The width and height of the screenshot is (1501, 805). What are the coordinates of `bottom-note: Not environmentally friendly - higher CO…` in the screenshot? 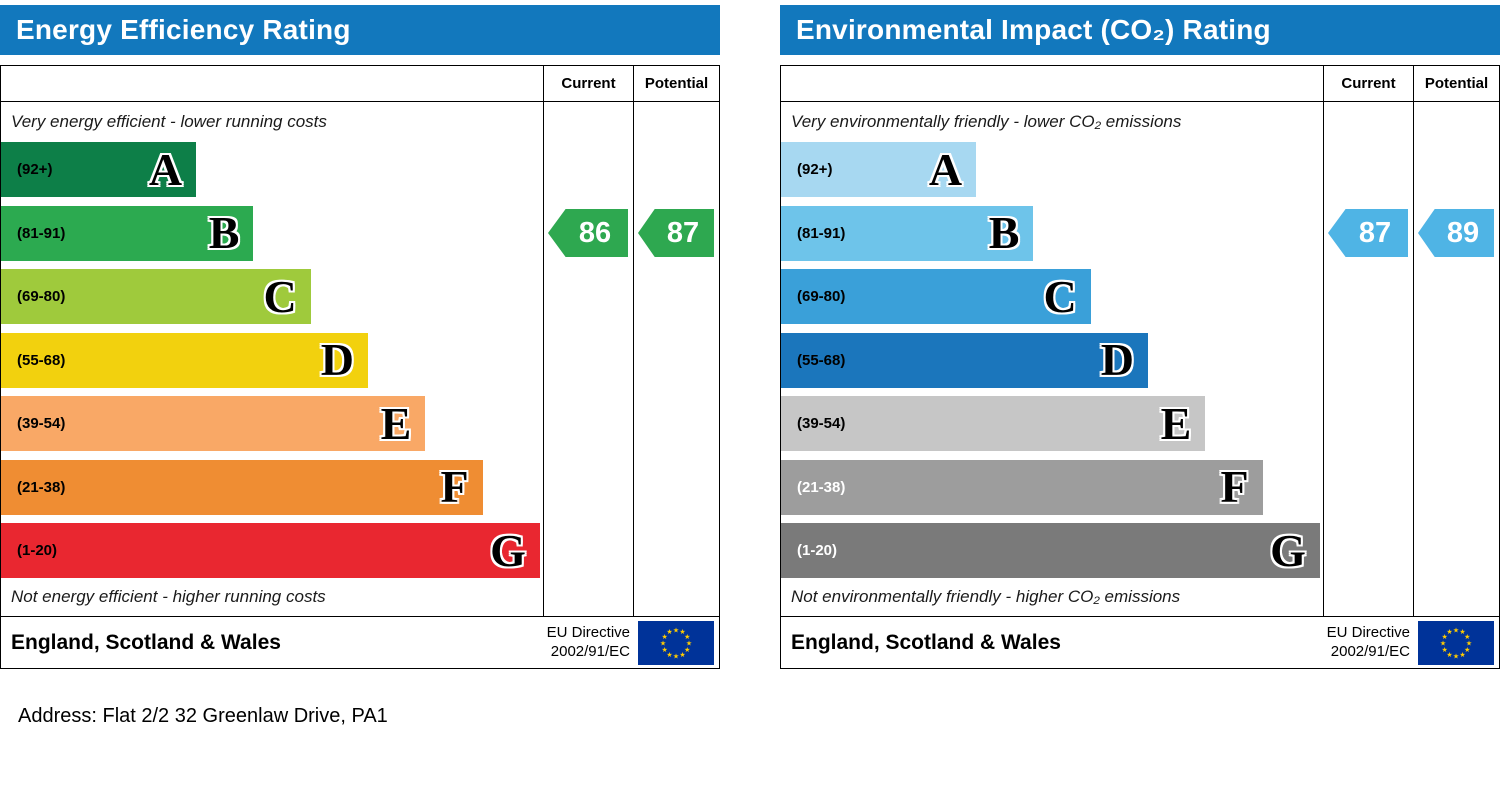 It's located at (986, 596).